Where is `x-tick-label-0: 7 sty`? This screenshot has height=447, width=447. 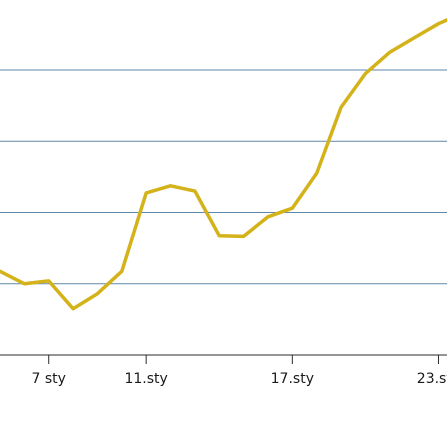
x-tick-label-0: 7 sty is located at coordinates (49, 379).